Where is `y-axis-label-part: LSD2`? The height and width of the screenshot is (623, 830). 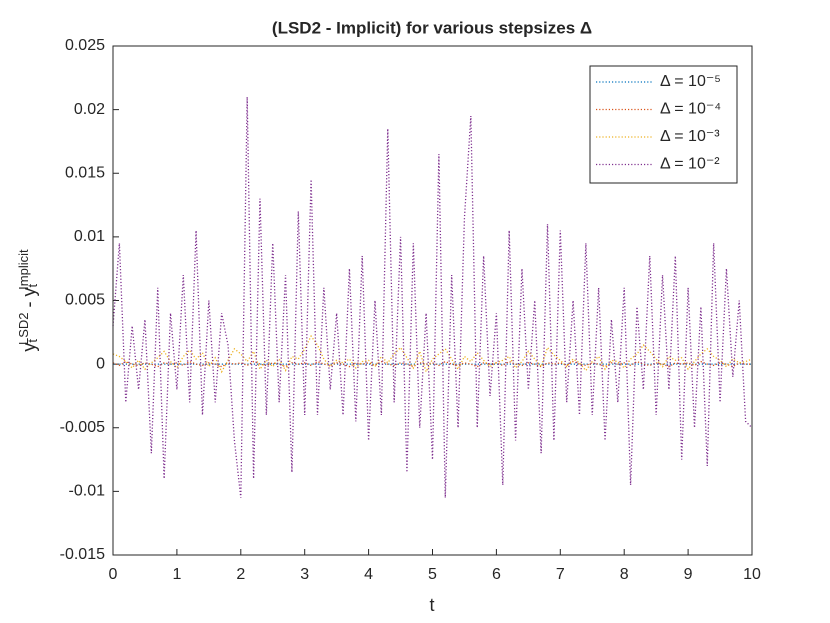
y-axis-label-part: LSD2 is located at coordinates (23, 328).